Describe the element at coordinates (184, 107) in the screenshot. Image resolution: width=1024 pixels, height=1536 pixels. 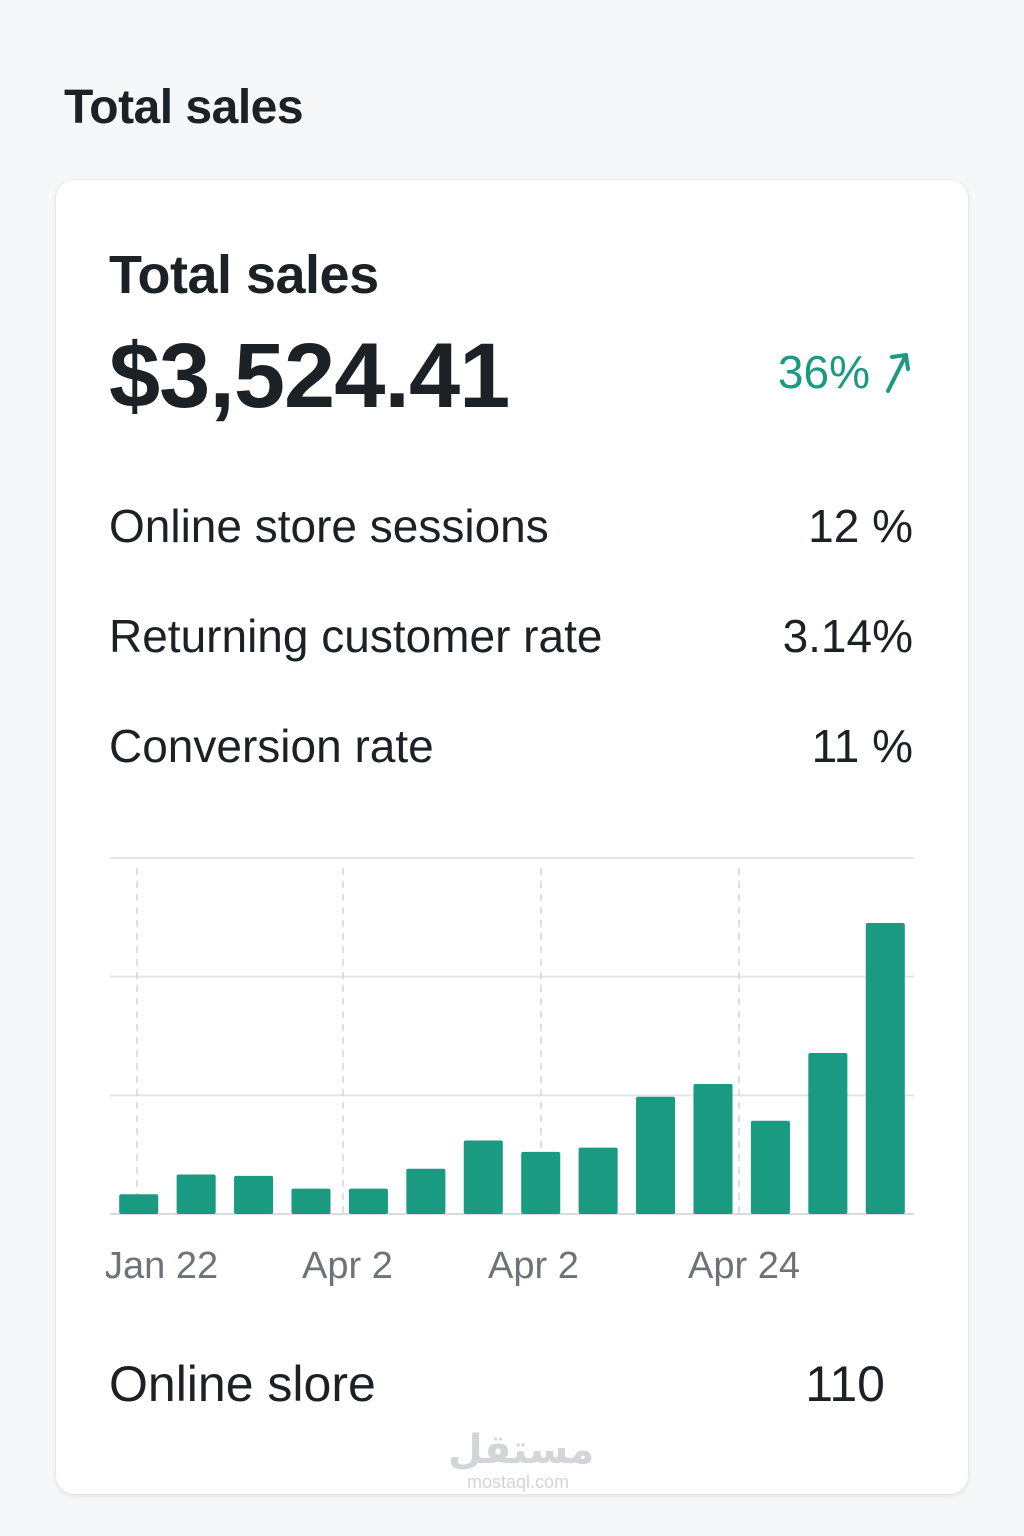
I see `page-heading: Total sales` at that location.